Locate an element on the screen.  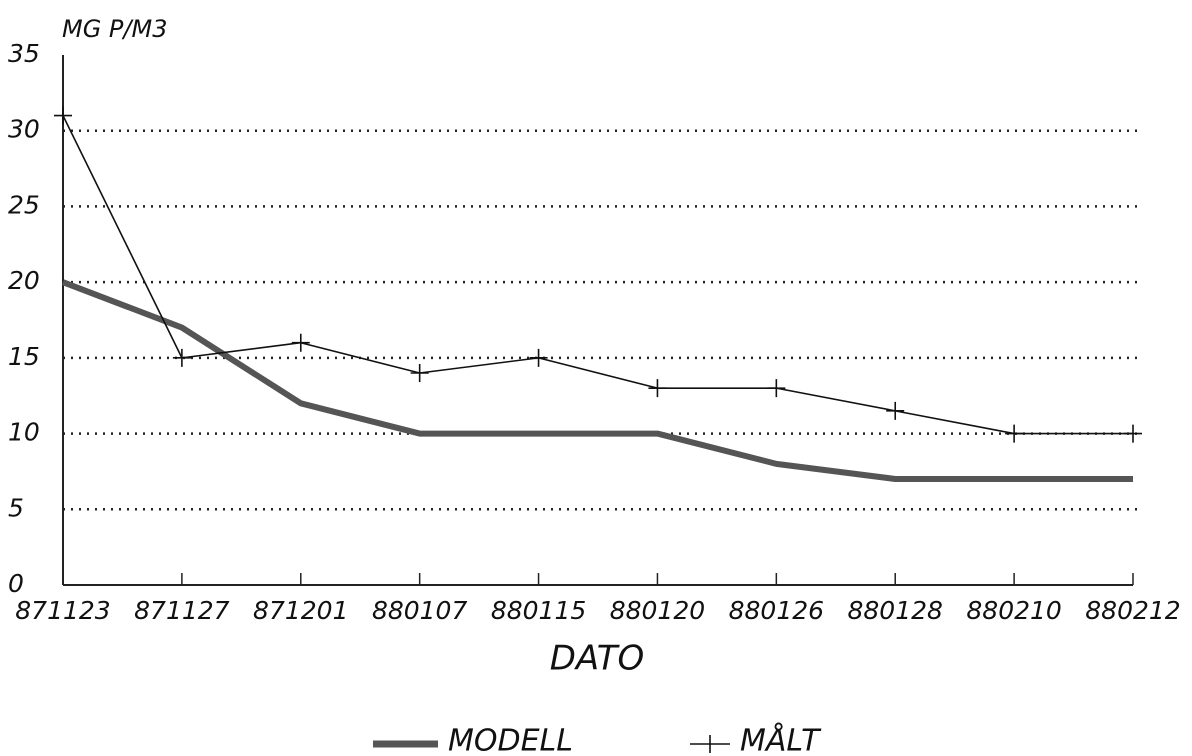
y-tick-label: 20 is located at coordinates (24, 280).